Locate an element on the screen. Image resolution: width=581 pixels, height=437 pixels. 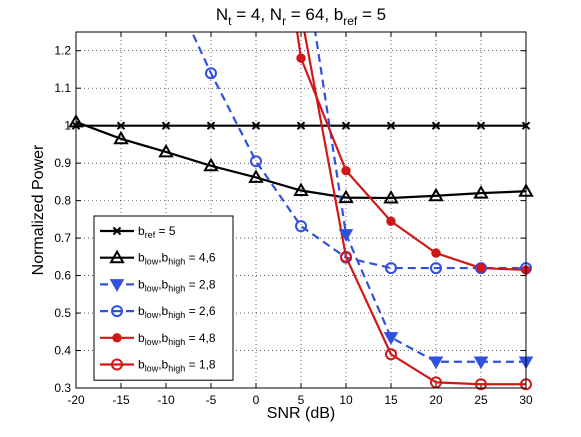
x-tick-label: 5 is located at coordinates (301, 400).